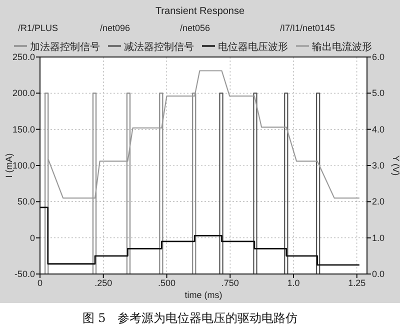  What do you see at coordinates (23, 57) in the screenshot?
I see `y-tick-label: 250.0` at bounding box center [23, 57].